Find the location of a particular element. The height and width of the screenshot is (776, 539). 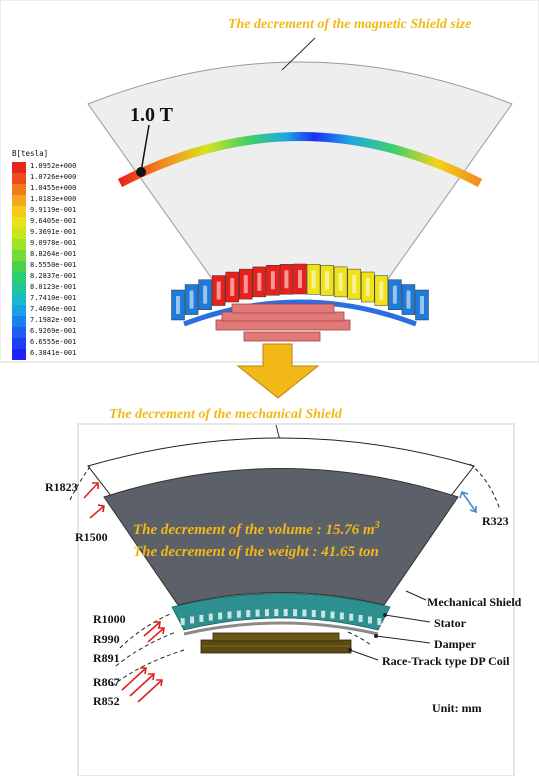

damper-dot is located at coordinates (376, 636).